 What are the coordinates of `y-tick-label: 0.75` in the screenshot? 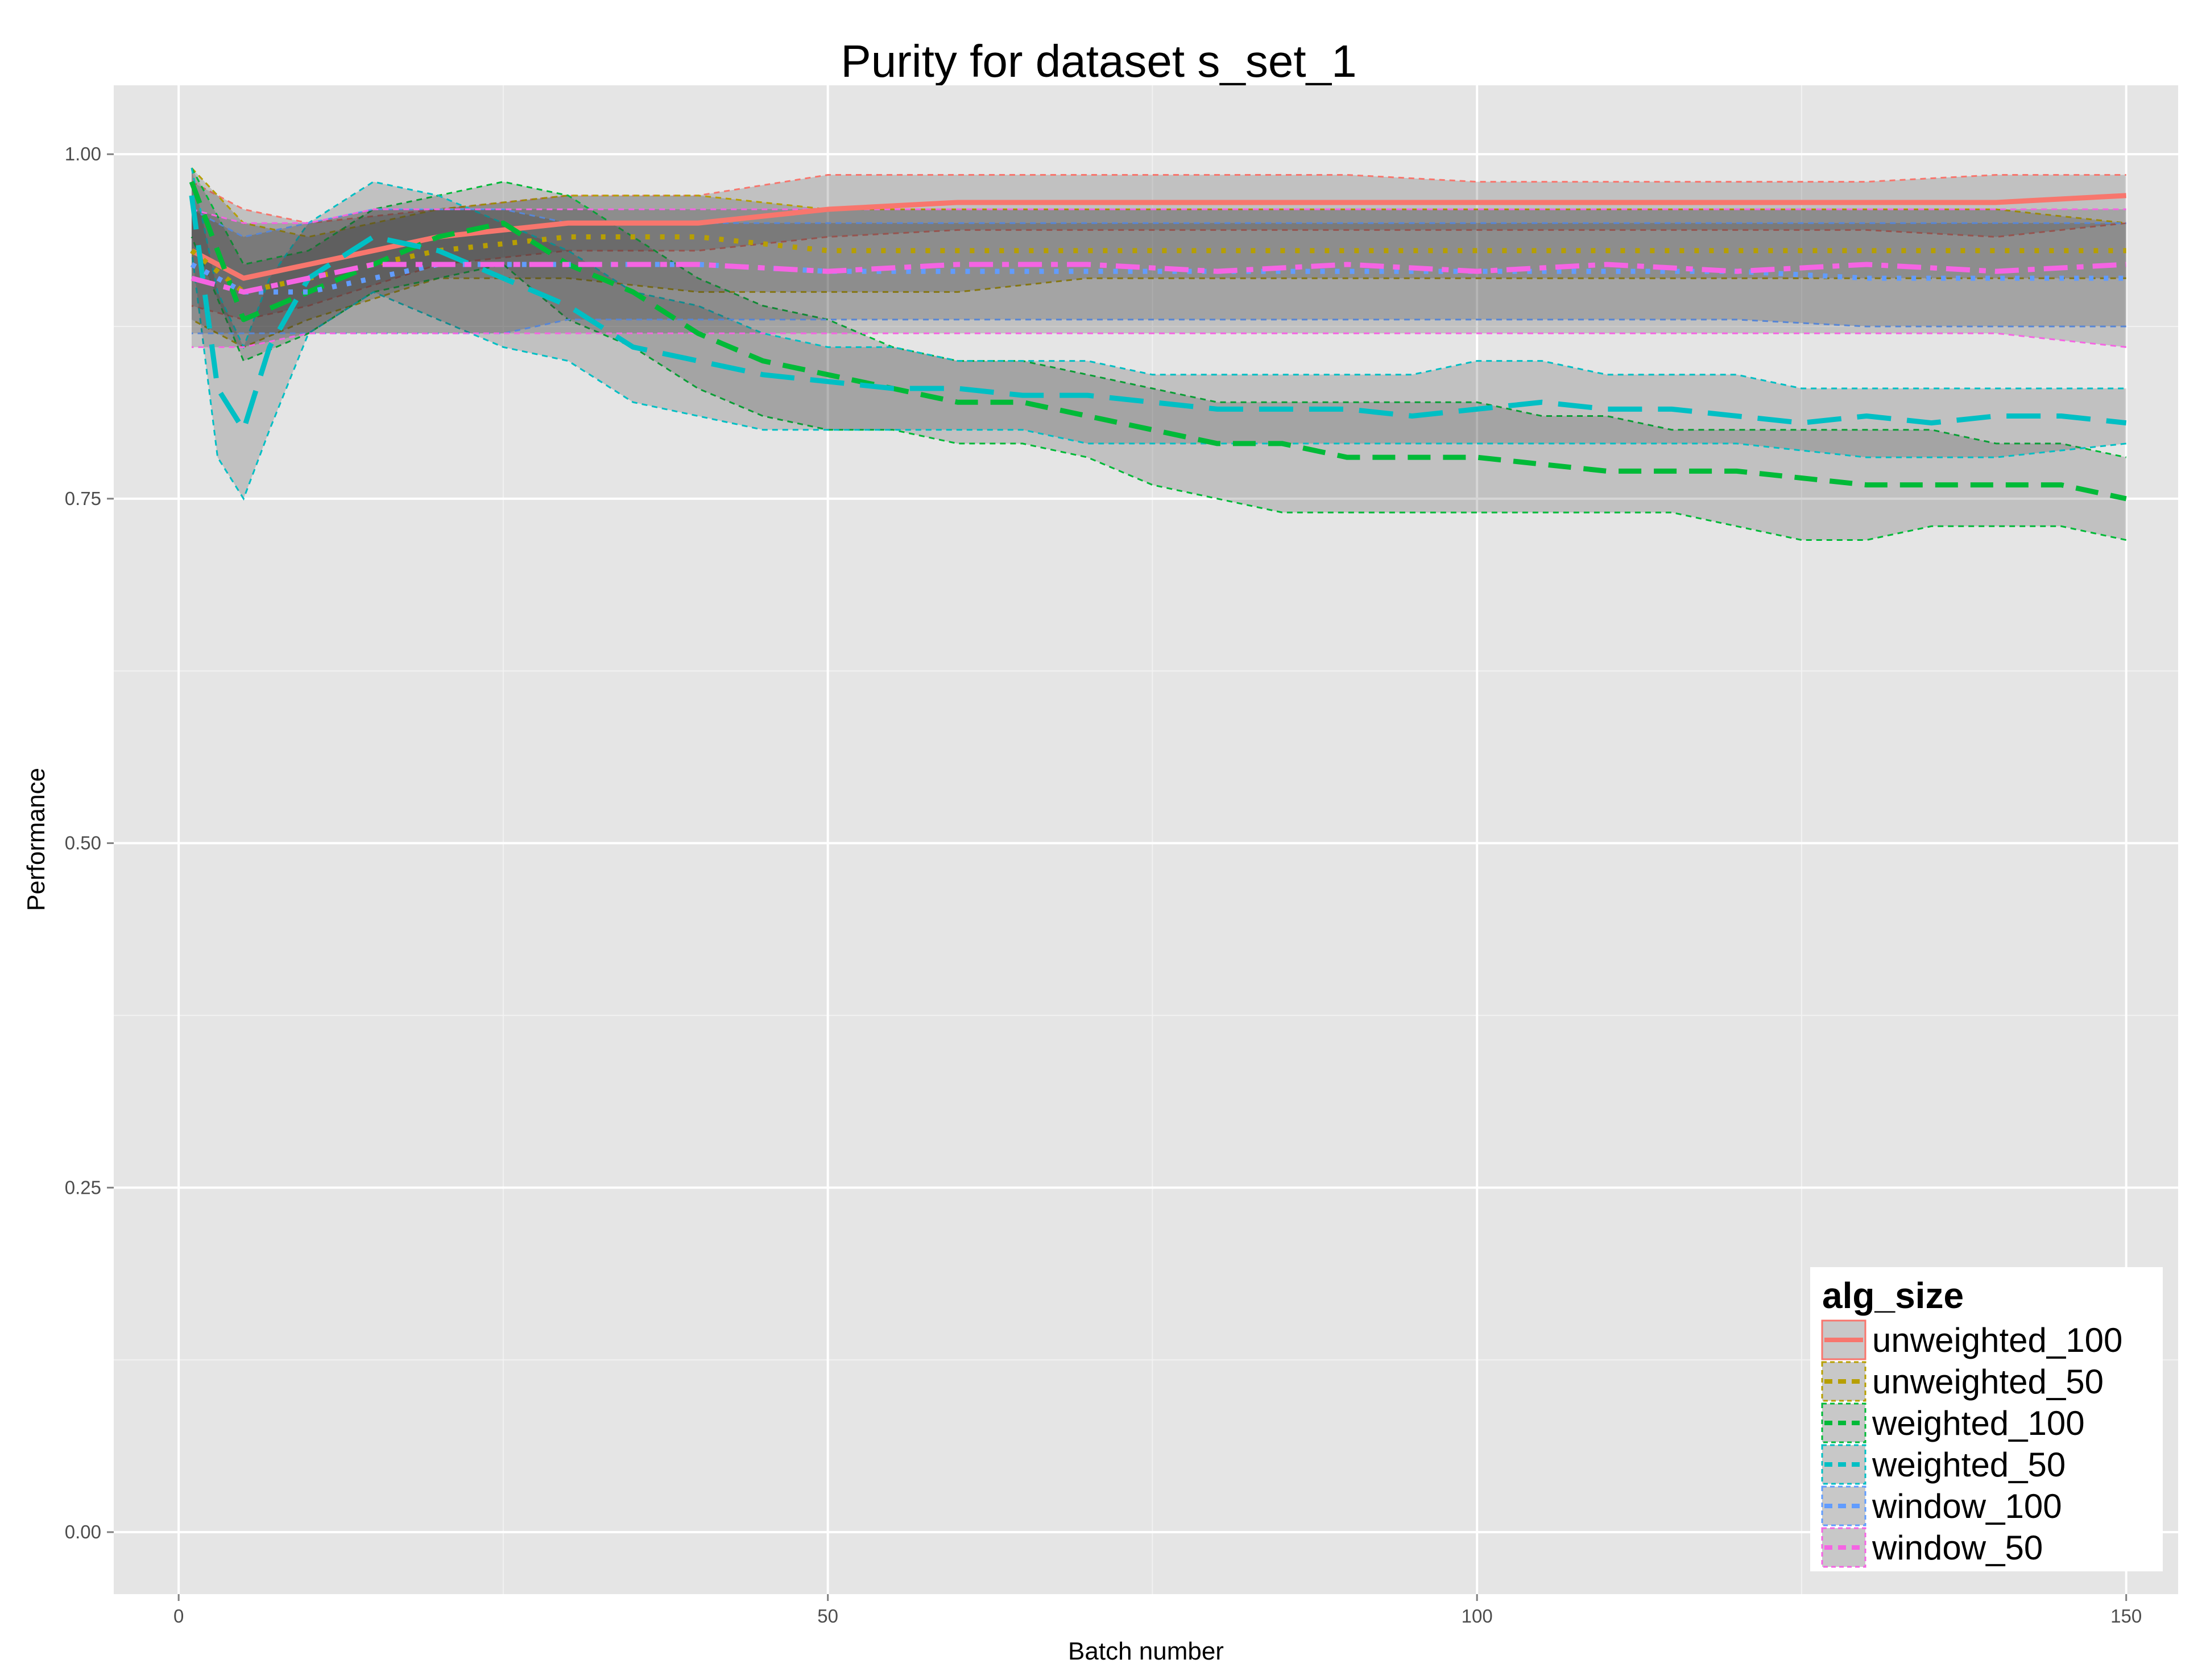 It's located at (83, 498).